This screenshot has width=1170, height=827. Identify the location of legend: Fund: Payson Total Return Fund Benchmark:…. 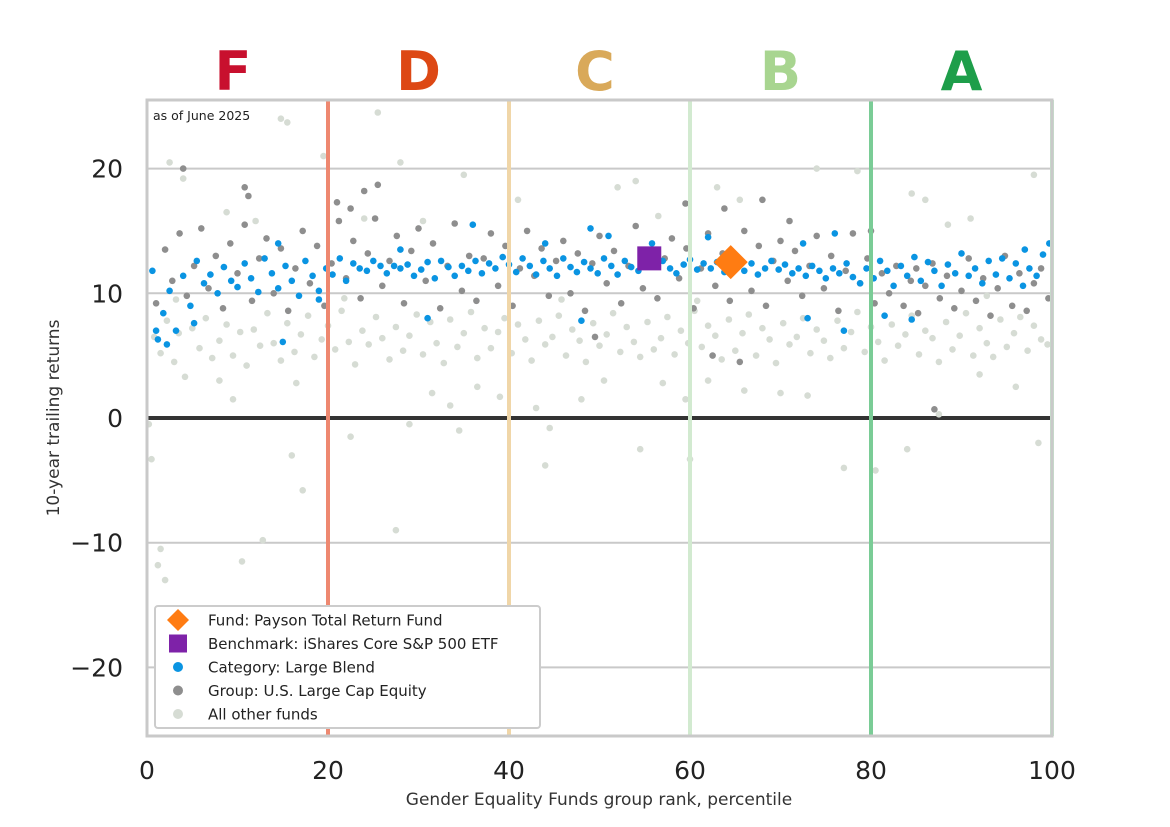
(347, 667).